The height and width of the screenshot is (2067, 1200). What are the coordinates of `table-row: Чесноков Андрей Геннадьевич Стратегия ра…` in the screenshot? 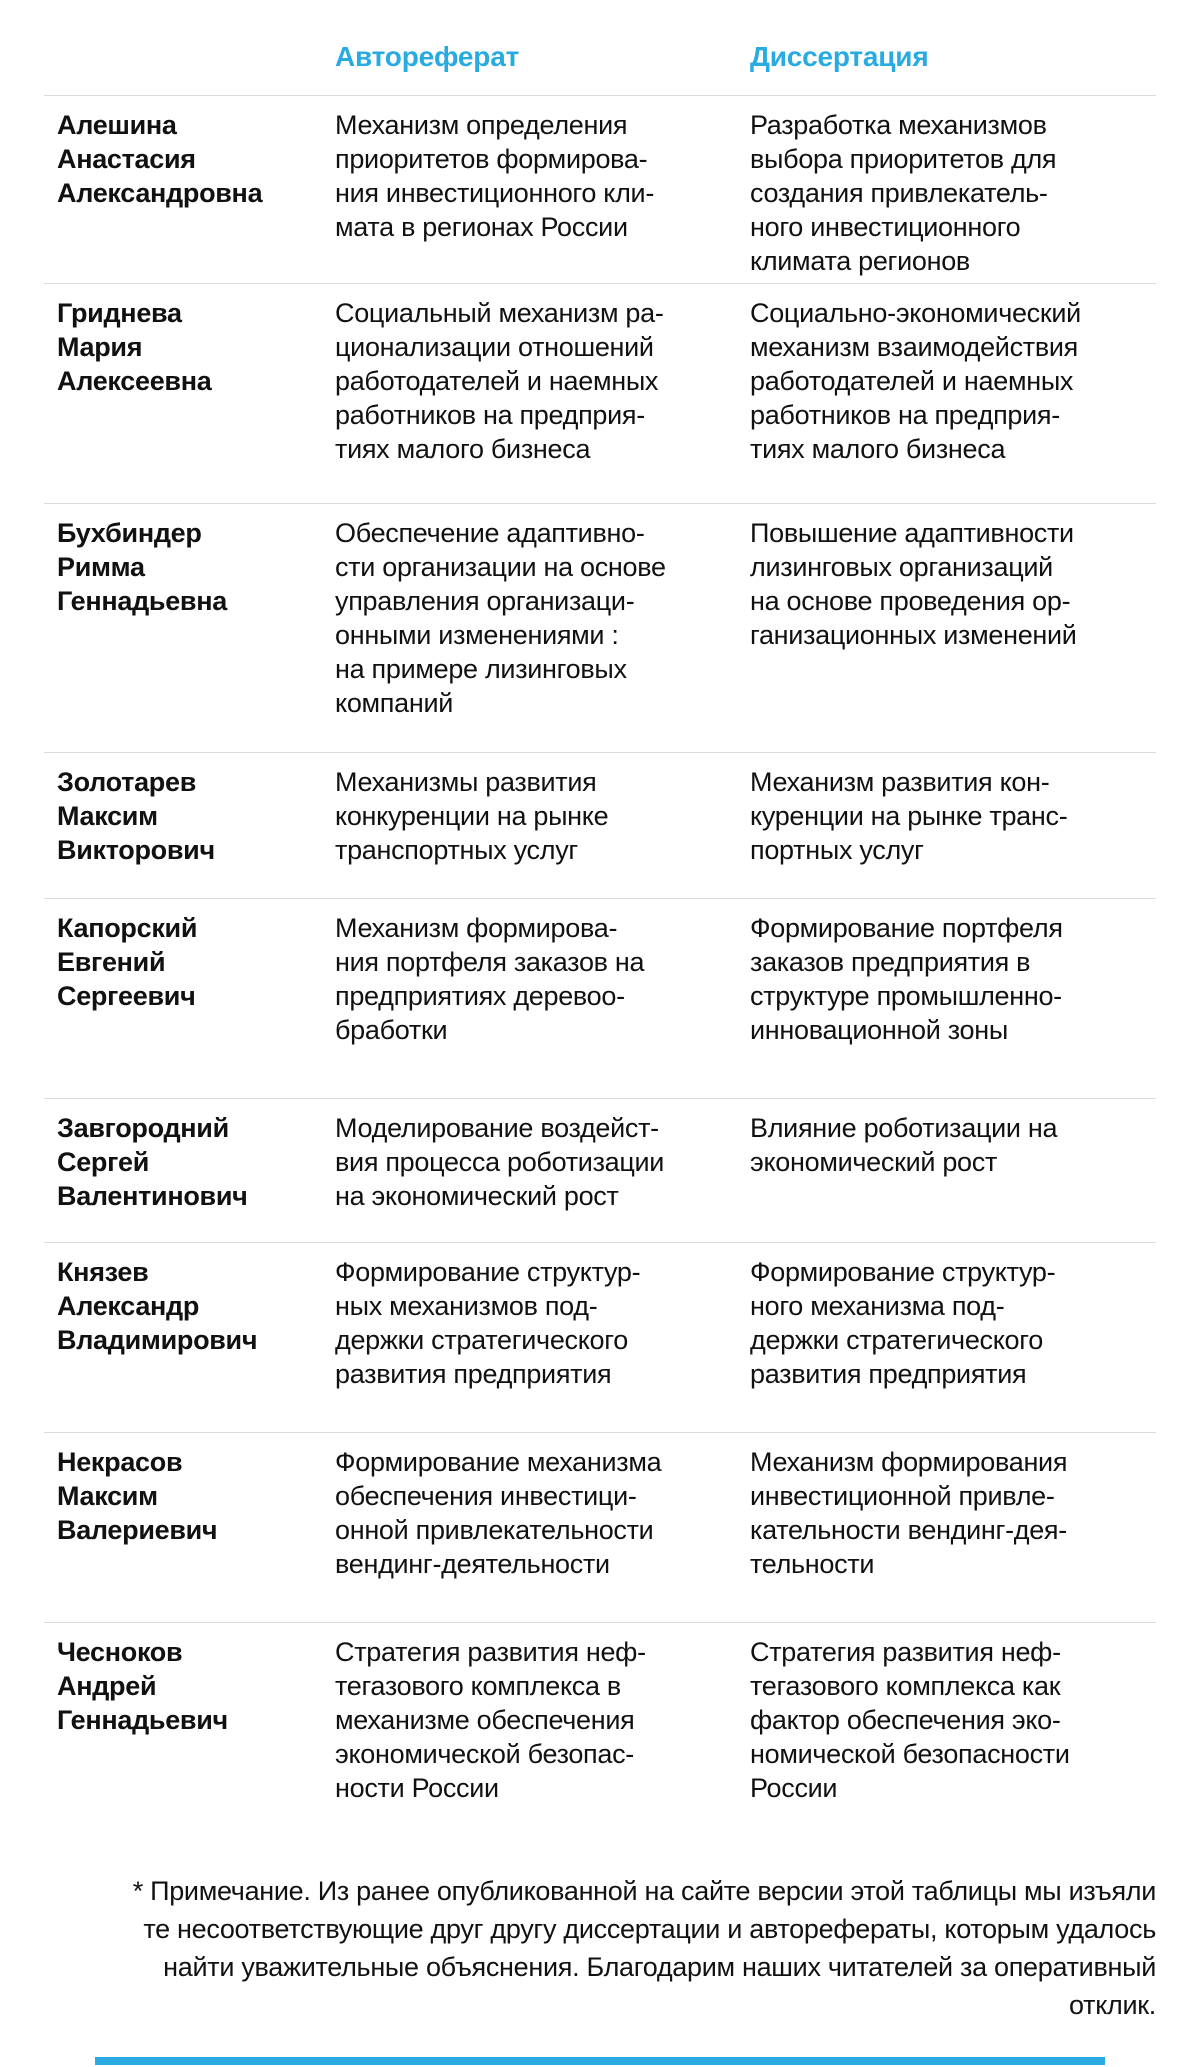 It's located at (600, 1737).